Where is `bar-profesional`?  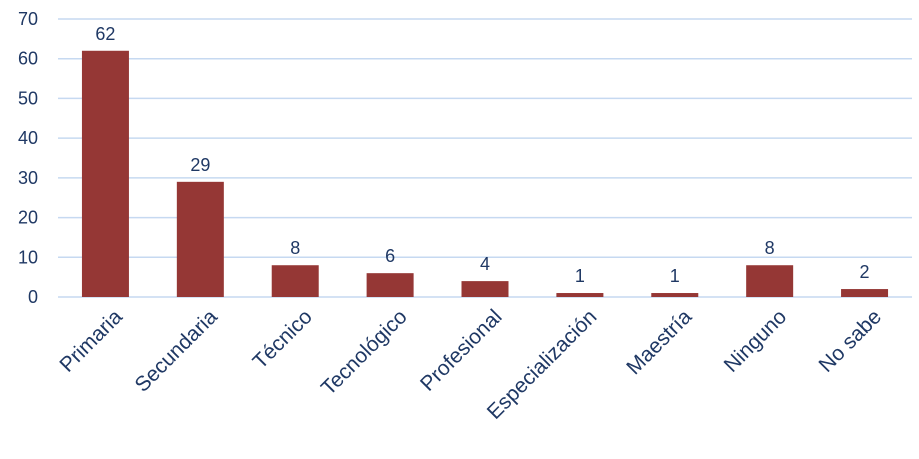 bar-profesional is located at coordinates (485, 289).